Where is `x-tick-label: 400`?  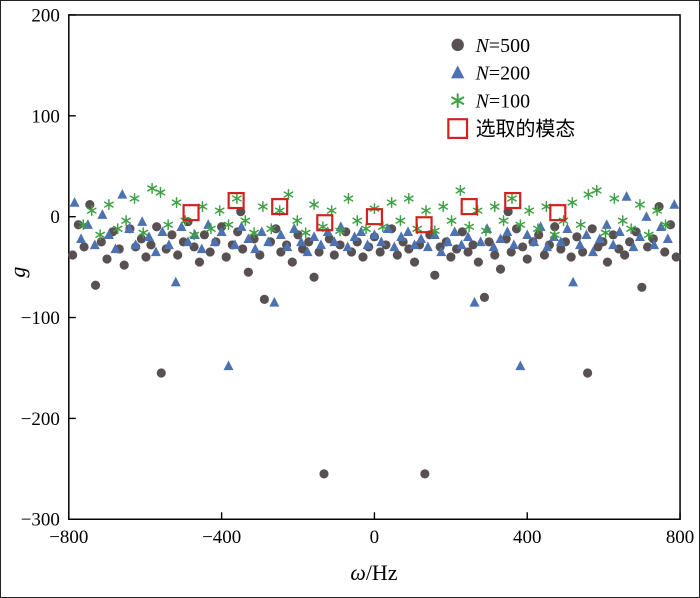
x-tick-label: 400 is located at coordinates (527, 537).